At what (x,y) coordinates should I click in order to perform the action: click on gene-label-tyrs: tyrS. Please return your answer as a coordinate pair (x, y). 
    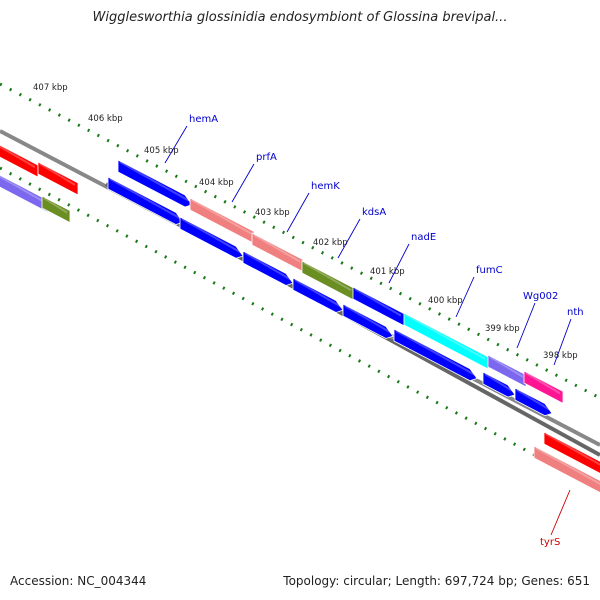
    Looking at the image, I should click on (550, 542).